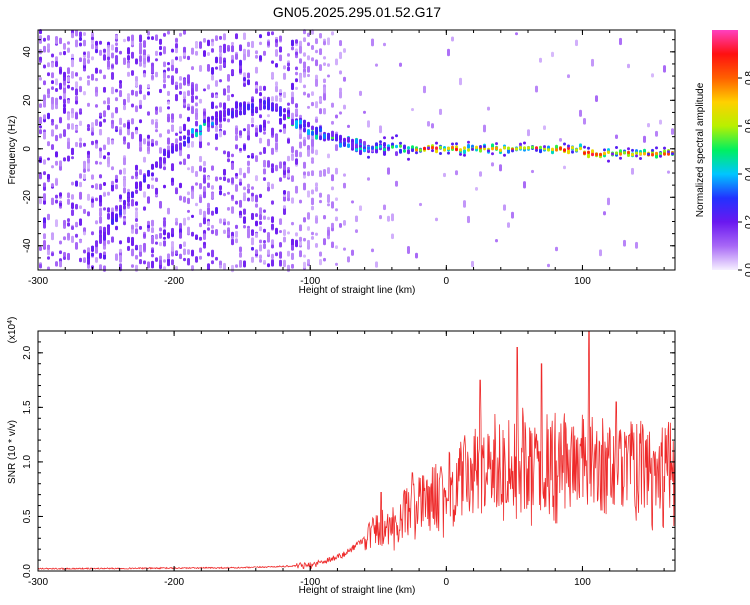 The width and height of the screenshot is (750, 605). Describe the element at coordinates (13, 330) in the screenshot. I see `snr-y-multiplier: (x104)` at that location.